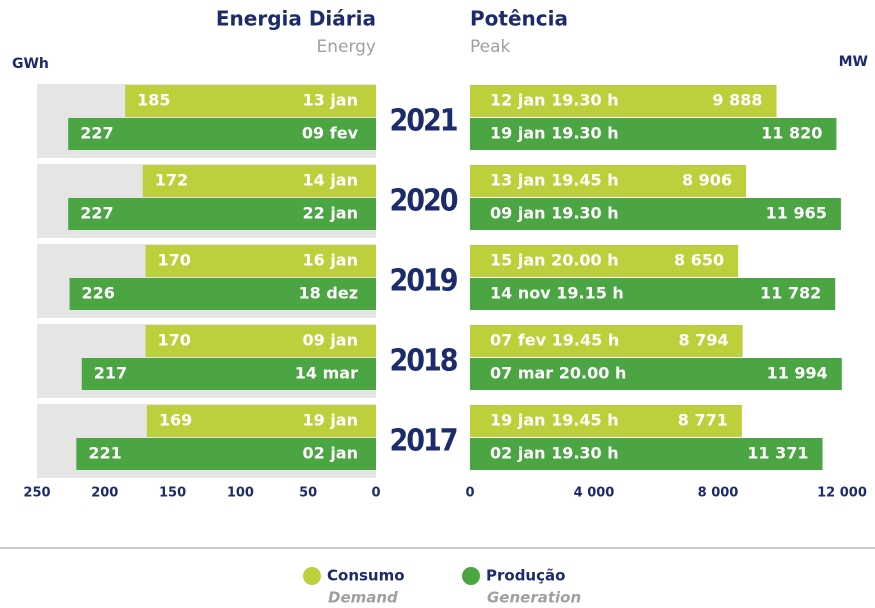  What do you see at coordinates (554, 453) in the screenshot?
I see `date-label: 02 jan 19.30 h` at bounding box center [554, 453].